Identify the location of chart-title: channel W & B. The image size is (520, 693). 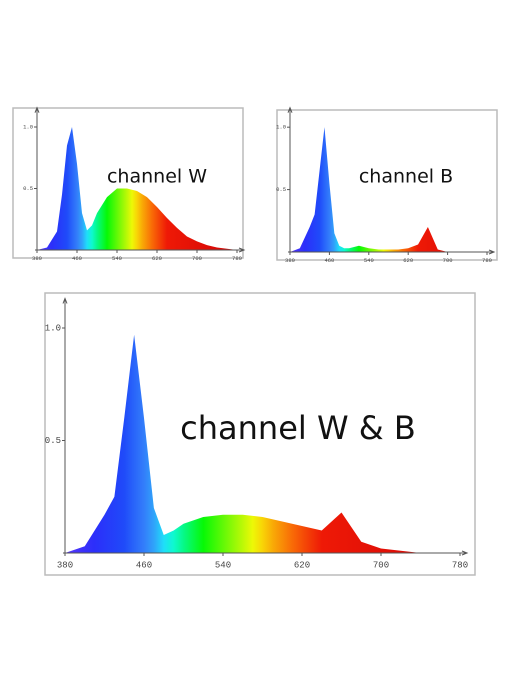
(298, 428).